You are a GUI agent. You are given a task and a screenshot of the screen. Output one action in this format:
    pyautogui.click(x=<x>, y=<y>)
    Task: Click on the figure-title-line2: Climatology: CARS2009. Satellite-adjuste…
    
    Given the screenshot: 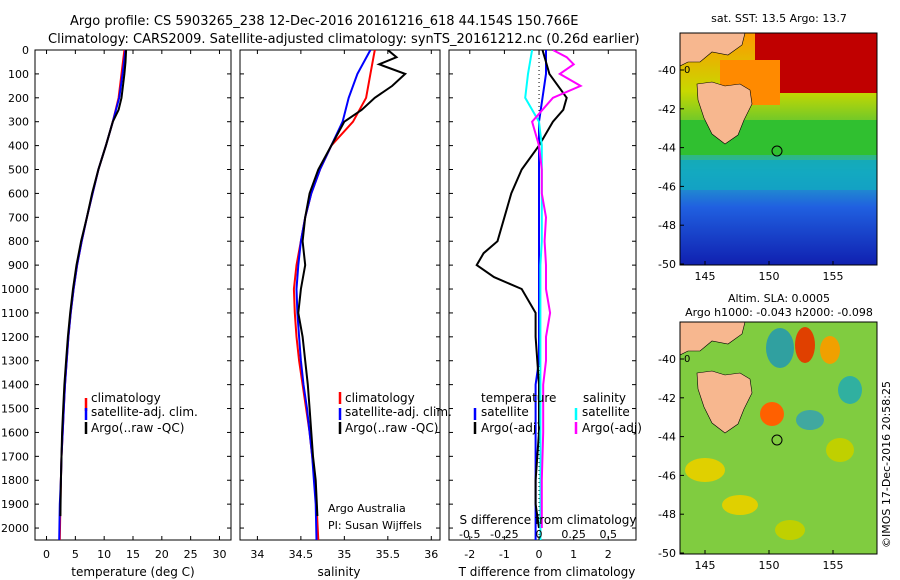 What is the action you would take?
    pyautogui.click(x=344, y=39)
    